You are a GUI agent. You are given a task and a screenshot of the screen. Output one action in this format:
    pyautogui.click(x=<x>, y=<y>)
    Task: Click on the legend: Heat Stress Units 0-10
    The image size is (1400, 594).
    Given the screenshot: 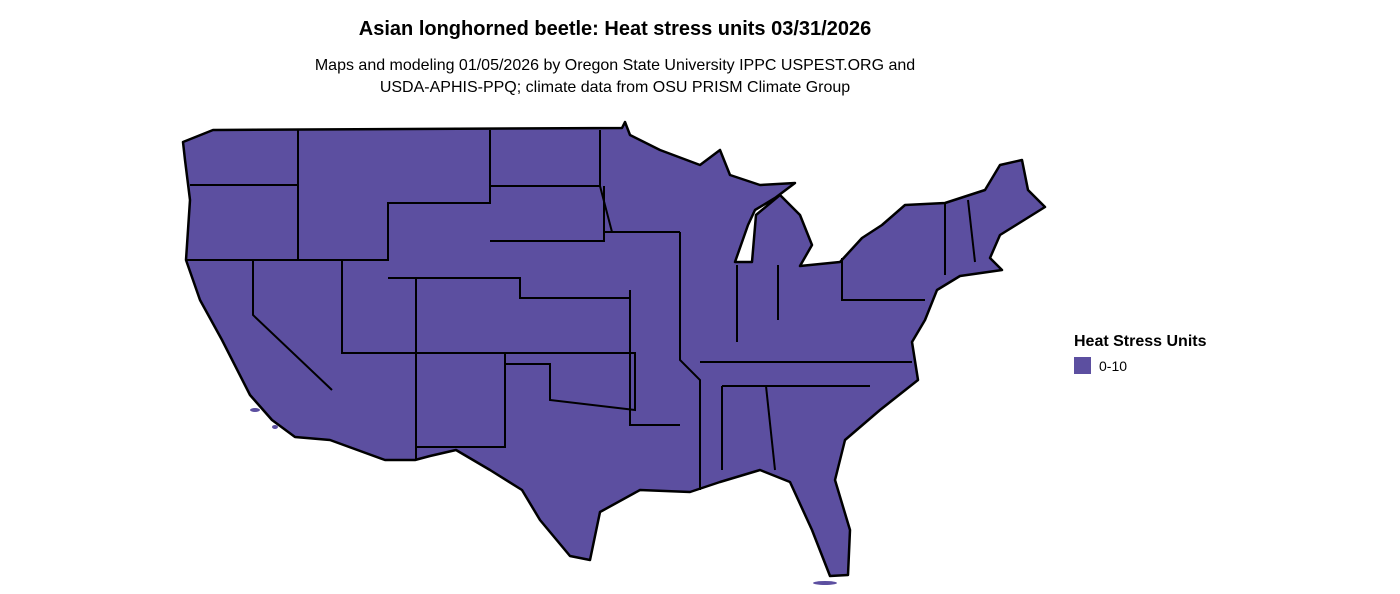 What is the action you would take?
    pyautogui.click(x=1140, y=353)
    